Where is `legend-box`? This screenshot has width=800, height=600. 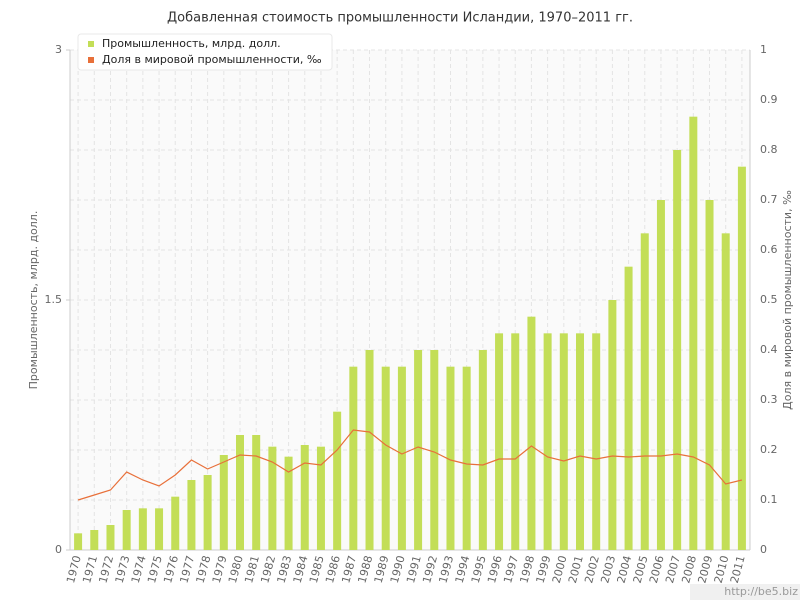
legend-box is located at coordinates (205, 52).